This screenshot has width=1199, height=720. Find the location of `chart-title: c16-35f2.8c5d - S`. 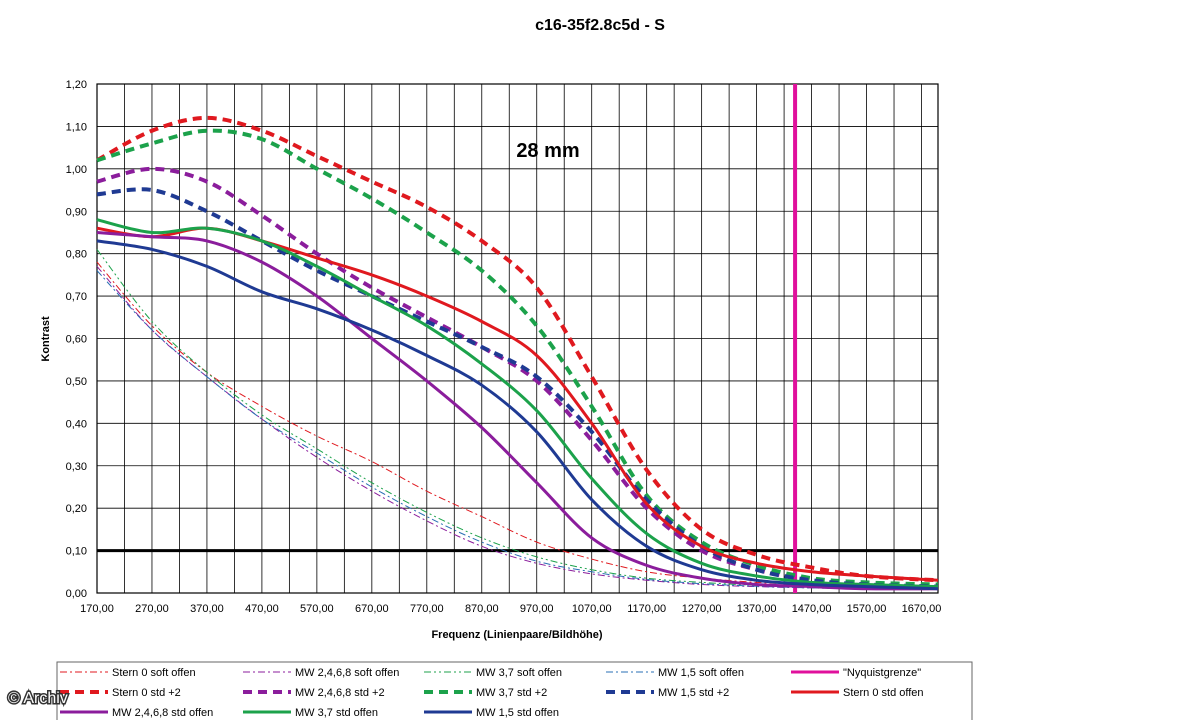

chart-title: c16-35f2.8c5d - S is located at coordinates (600, 25).